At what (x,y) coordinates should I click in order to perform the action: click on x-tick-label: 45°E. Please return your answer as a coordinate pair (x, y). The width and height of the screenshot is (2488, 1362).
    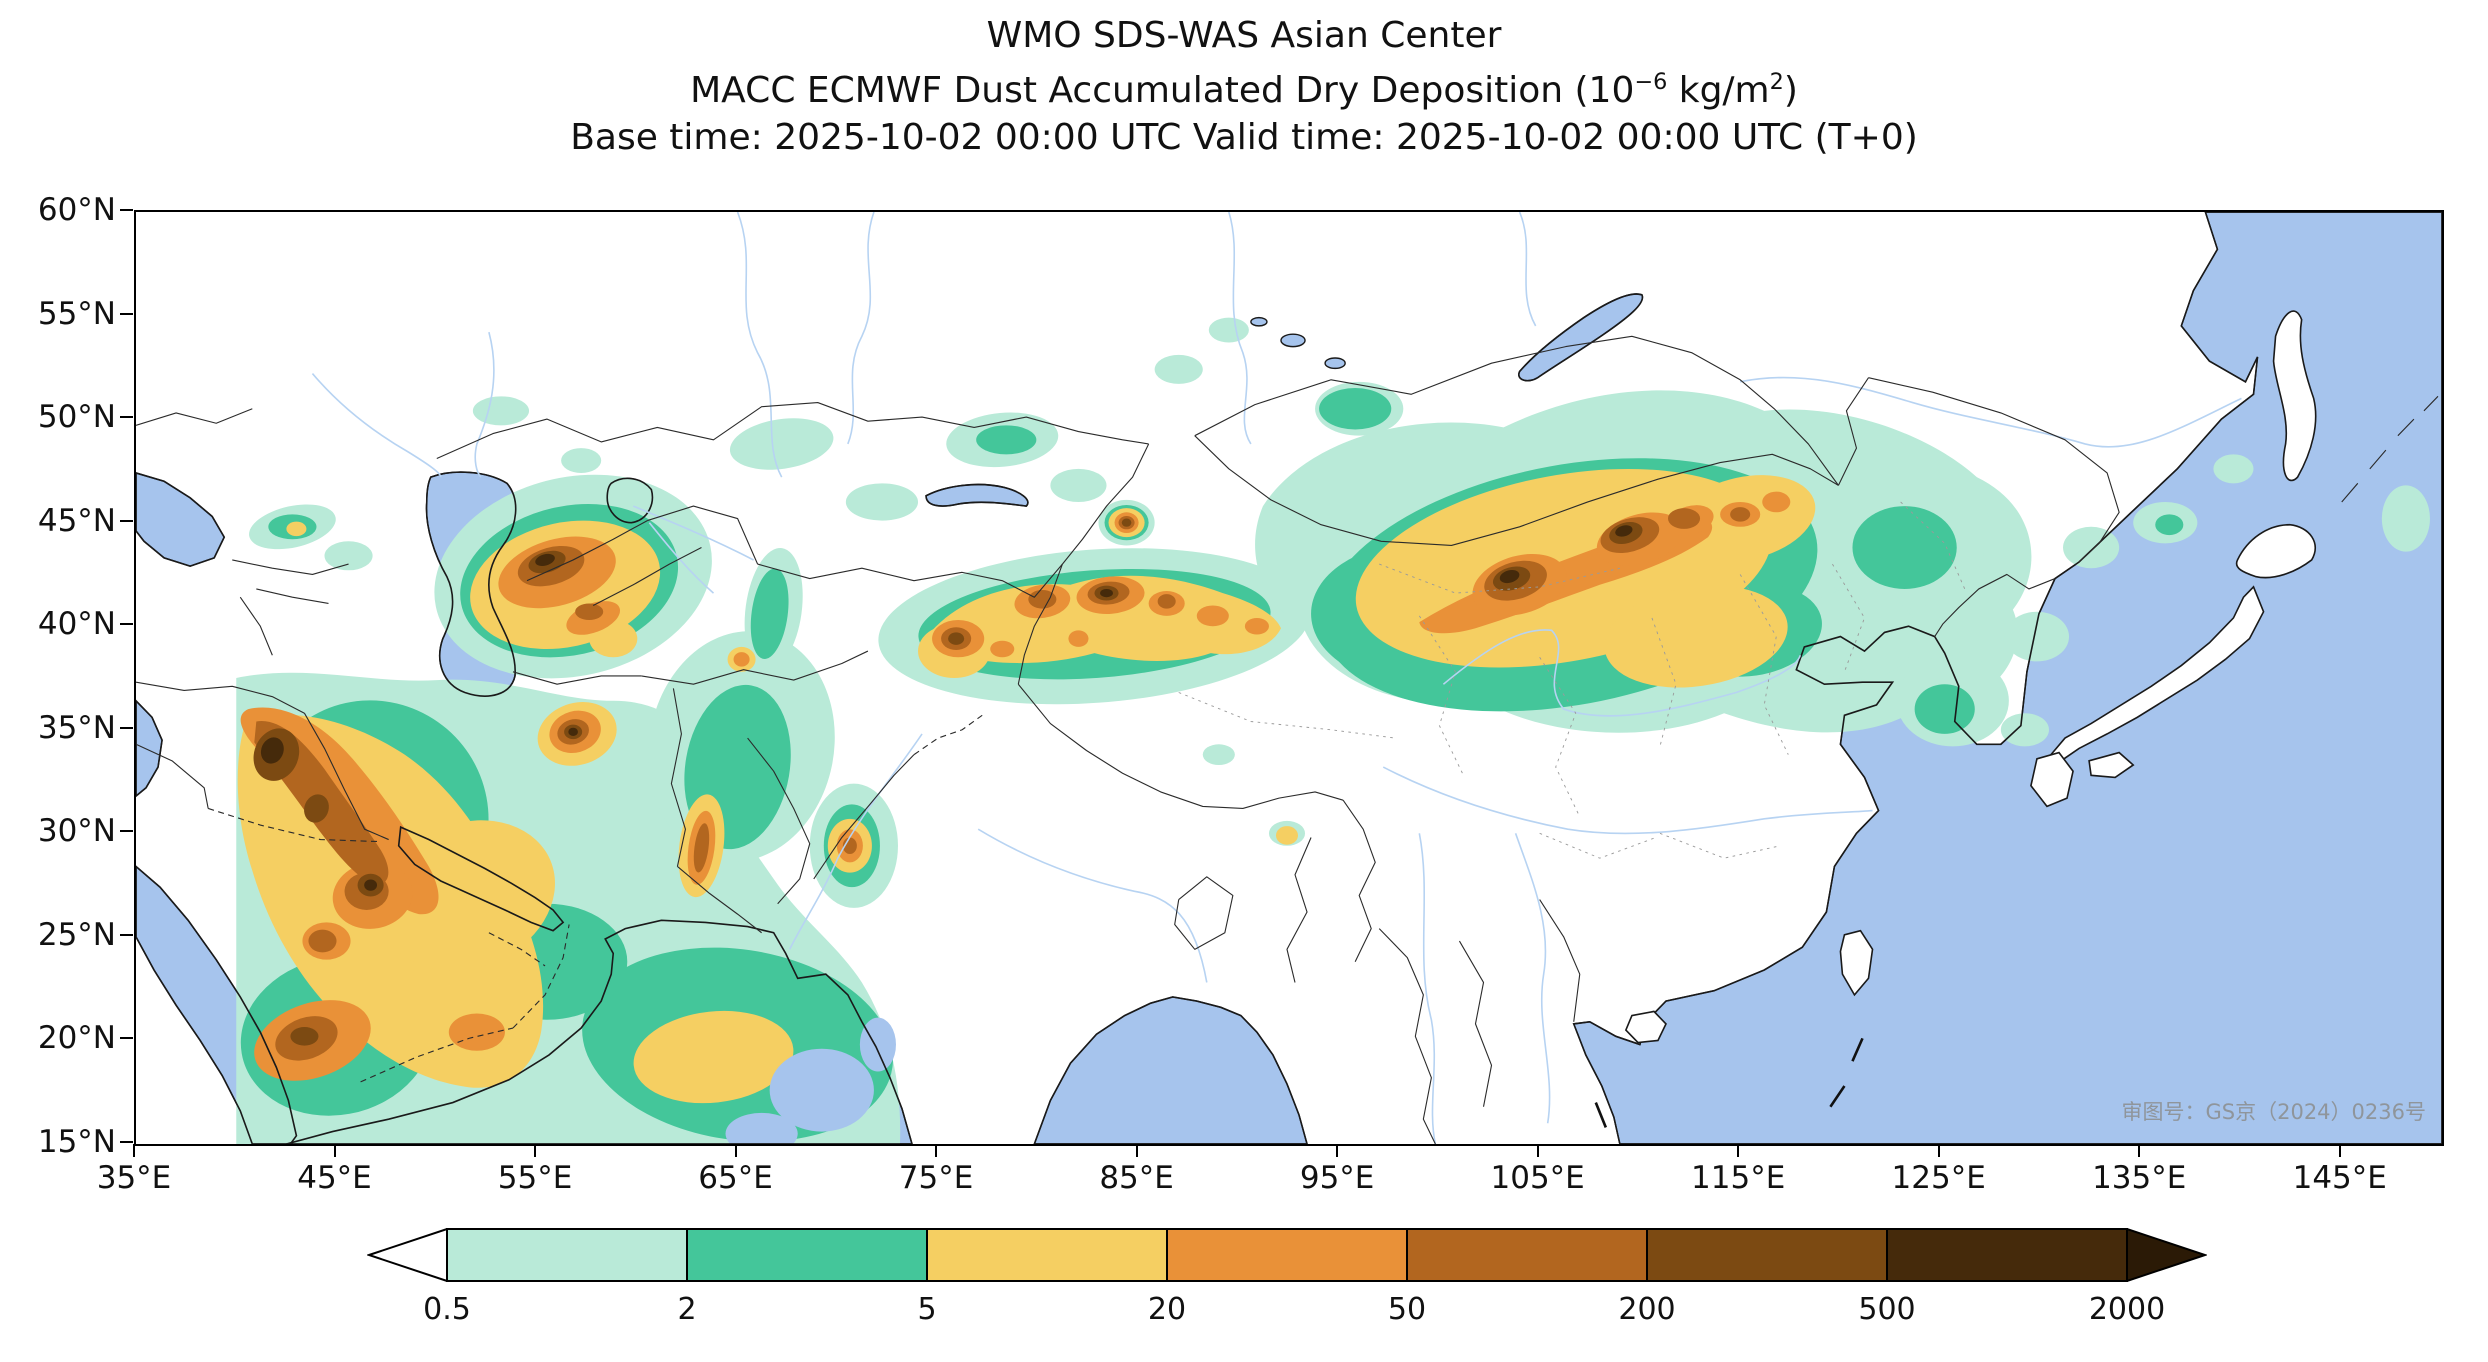
    Looking at the image, I should click on (334, 1178).